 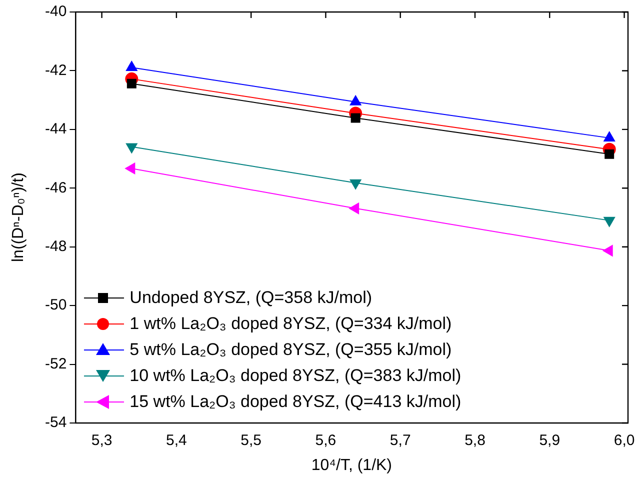 What do you see at coordinates (475, 441) in the screenshot?
I see `x-tick-label: 5,8` at bounding box center [475, 441].